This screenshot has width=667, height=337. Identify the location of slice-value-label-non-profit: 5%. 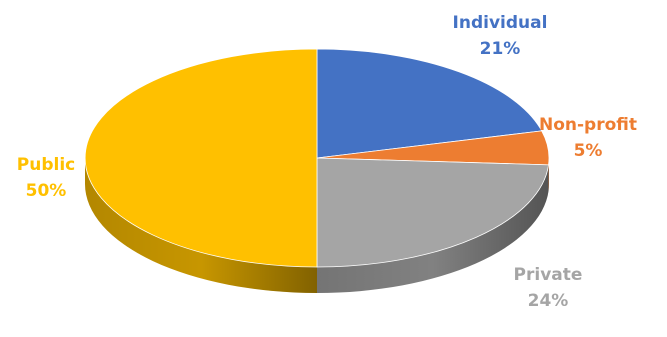
(588, 151).